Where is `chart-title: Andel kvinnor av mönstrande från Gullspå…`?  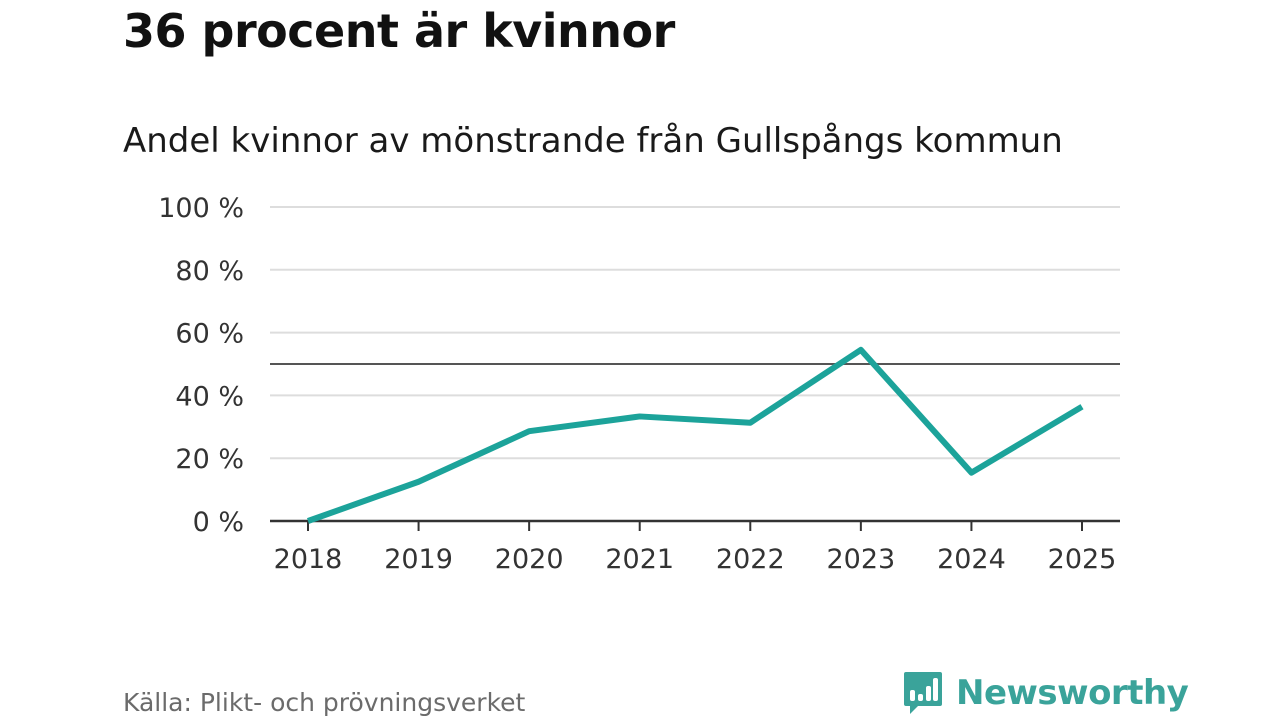
chart-title: Andel kvinnor av mönstrande från Gullspå… is located at coordinates (593, 141).